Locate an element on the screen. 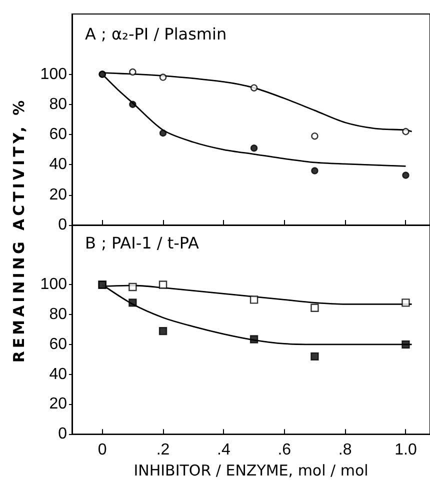 Image resolution: width=430 pixels, height=483 pixels. x-tick-label: .4 is located at coordinates (223, 450).